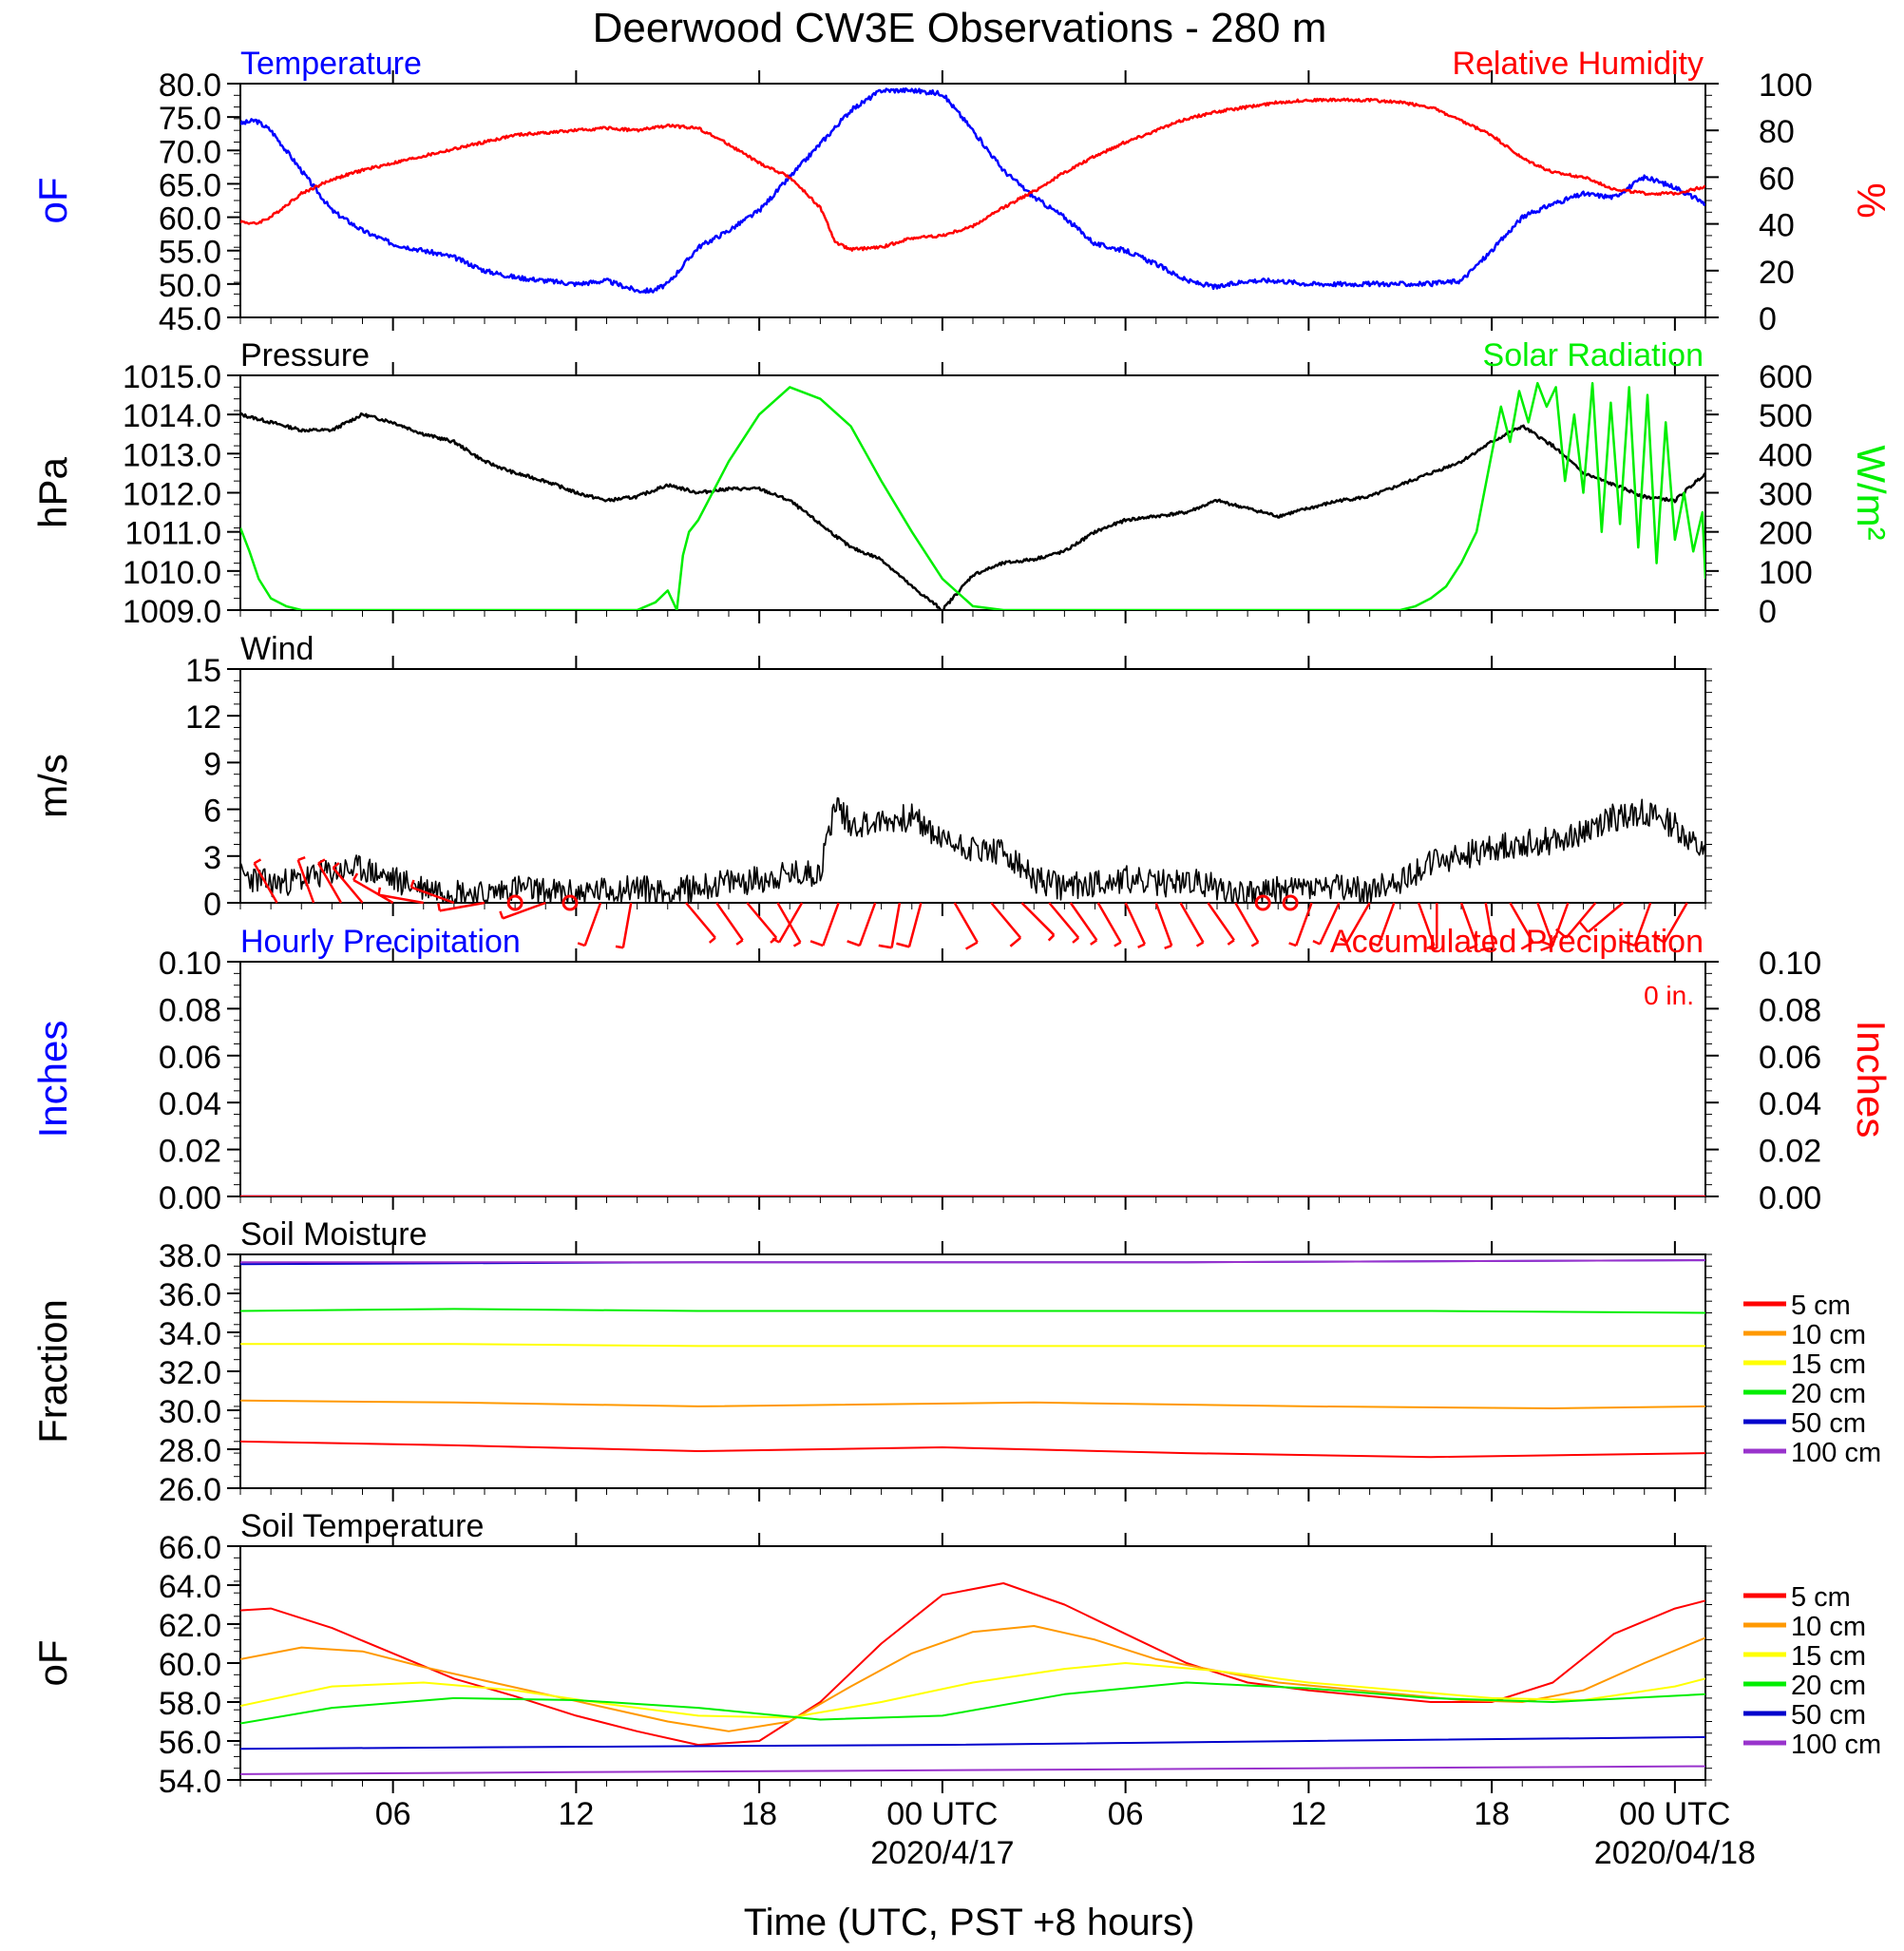  Describe the element at coordinates (1786, 534) in the screenshot. I see `right-tick-label: 200` at that location.